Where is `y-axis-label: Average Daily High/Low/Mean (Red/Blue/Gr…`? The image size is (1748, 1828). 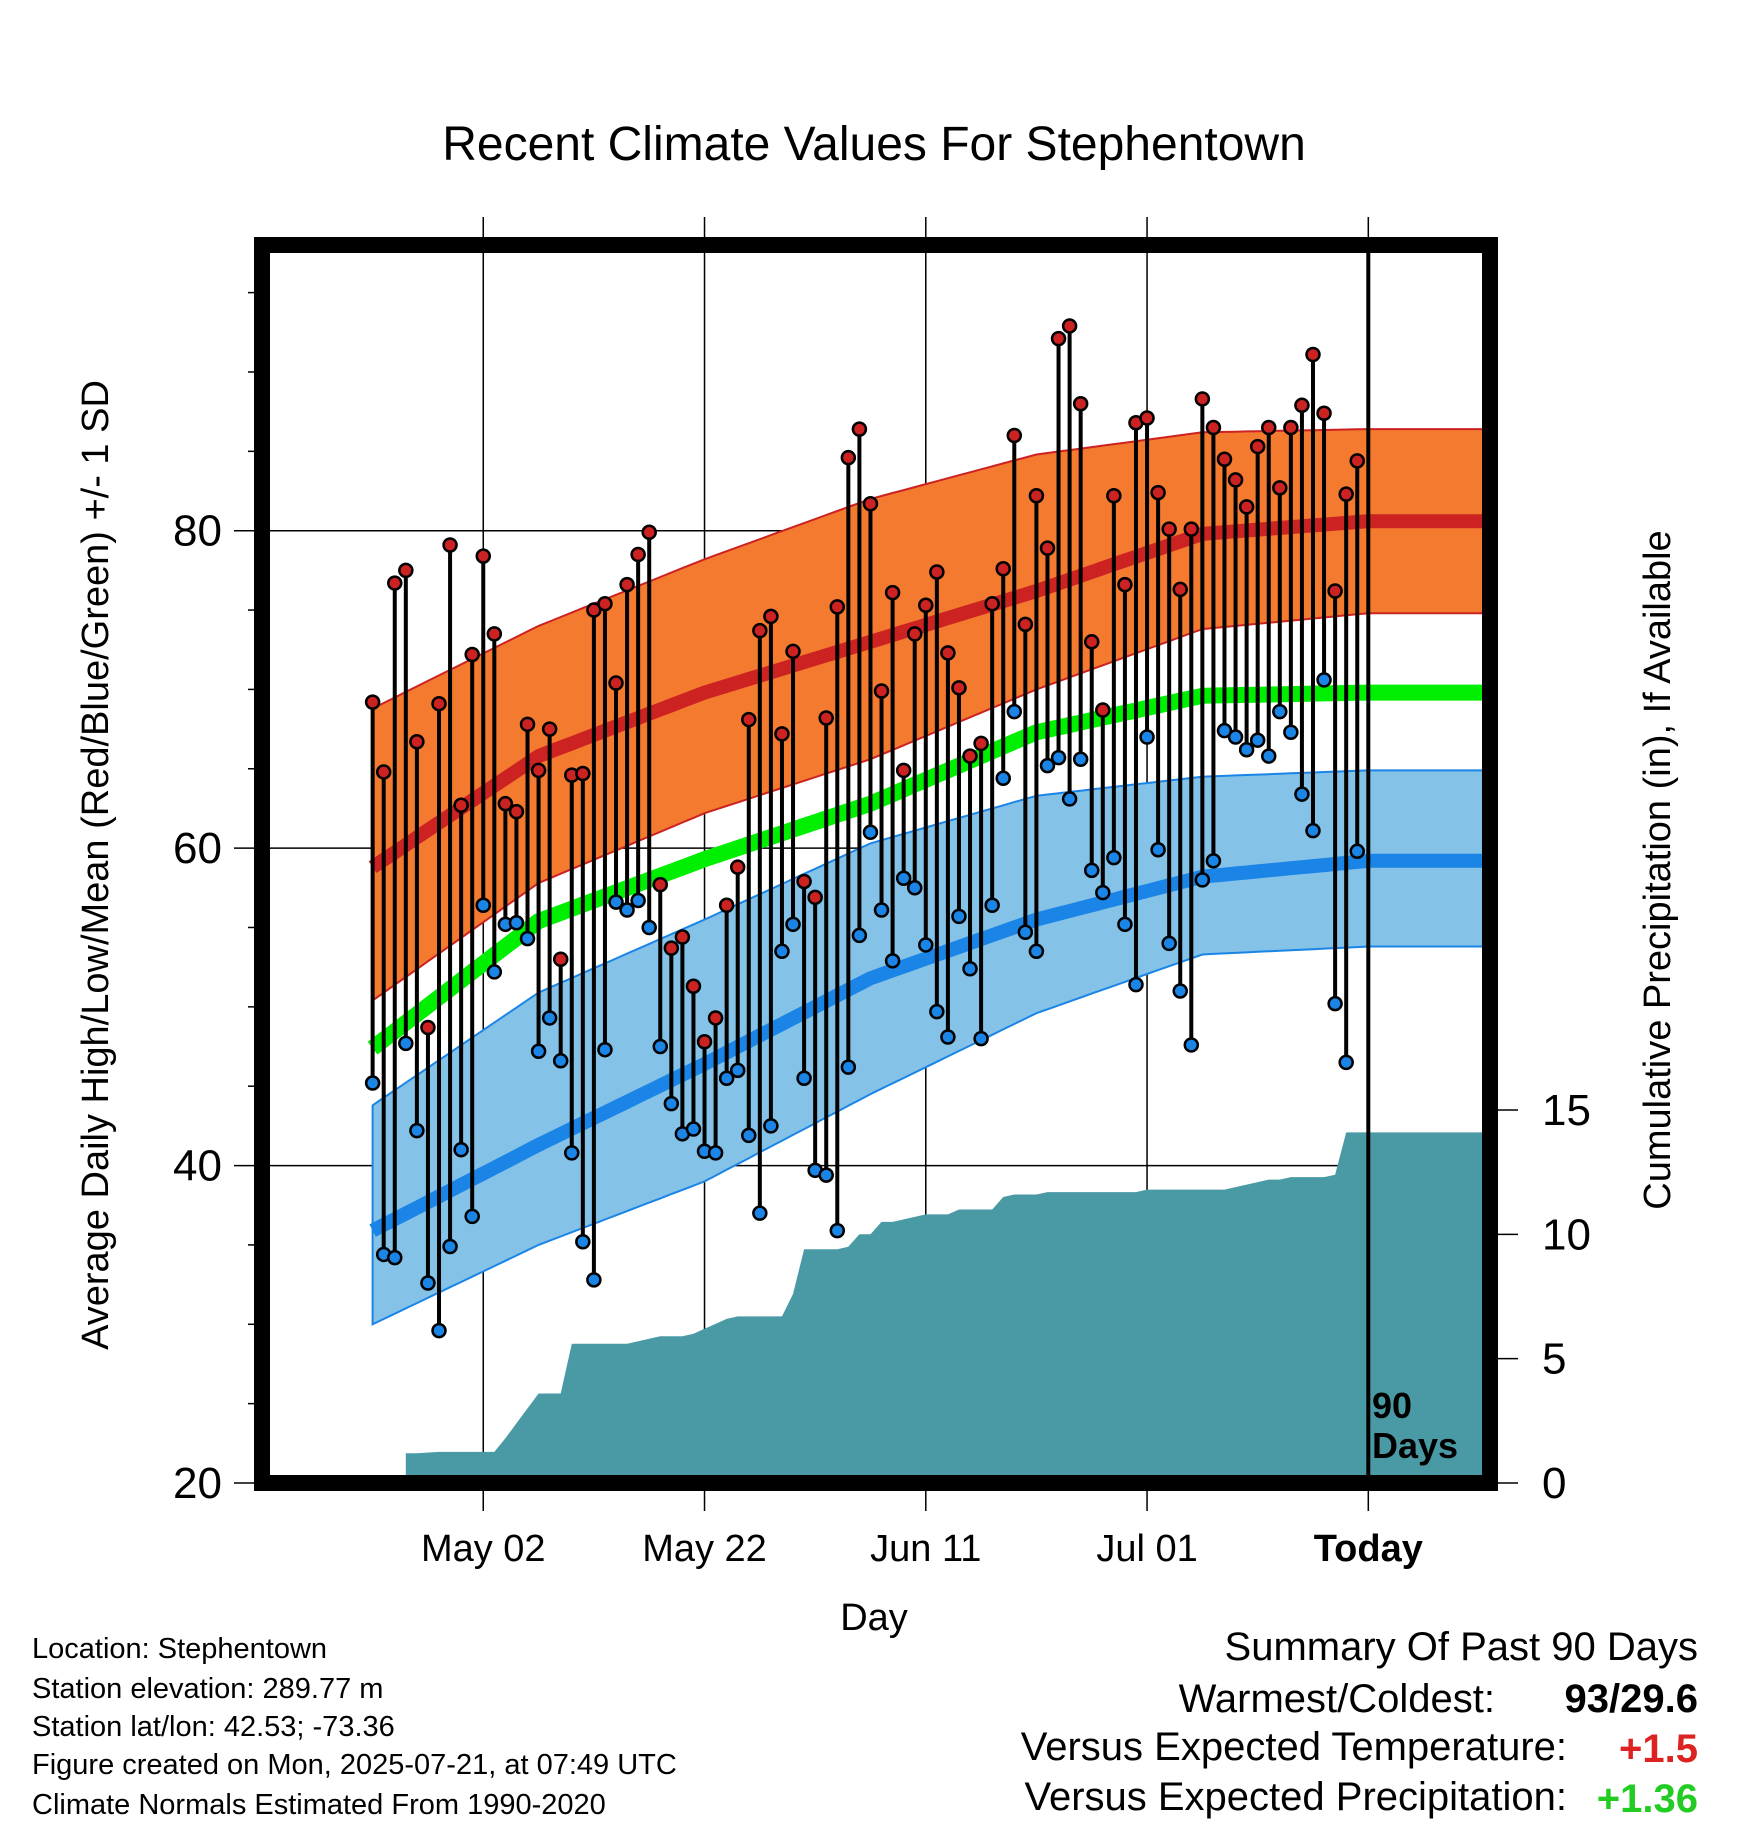 y-axis-label: Average Daily High/Low/Mean (Red/Blue/Gr… is located at coordinates (96, 865).